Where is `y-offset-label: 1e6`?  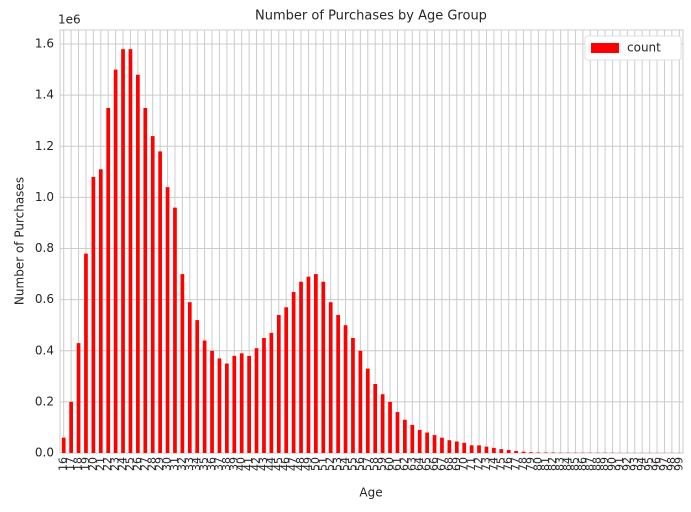
y-offset-label: 1e6 is located at coordinates (69, 20).